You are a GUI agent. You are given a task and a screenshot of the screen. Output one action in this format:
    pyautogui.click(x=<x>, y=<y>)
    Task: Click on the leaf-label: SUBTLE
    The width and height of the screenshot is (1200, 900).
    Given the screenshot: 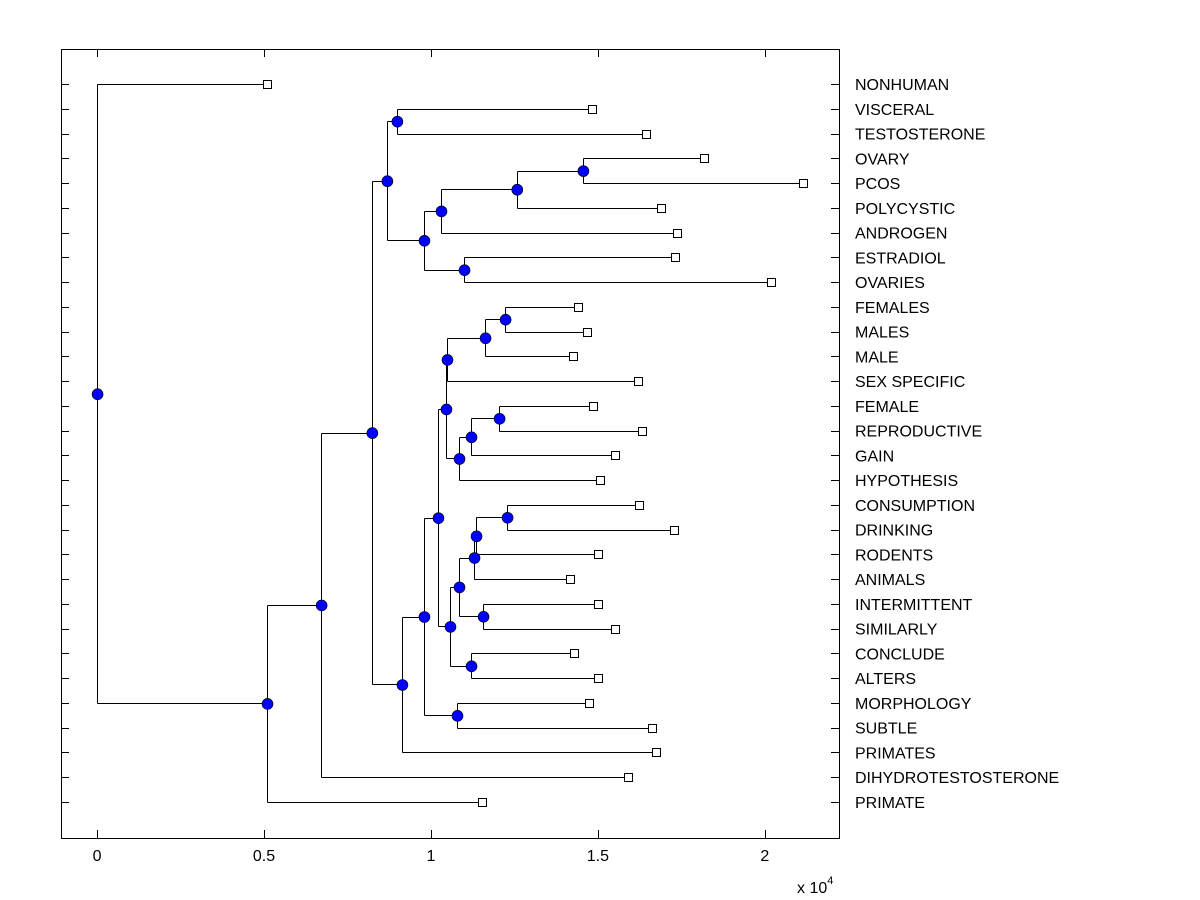 What is the action you would take?
    pyautogui.click(x=886, y=729)
    